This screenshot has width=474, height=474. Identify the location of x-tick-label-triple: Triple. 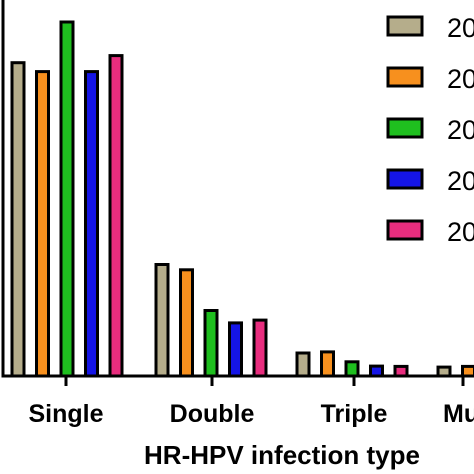
(354, 414).